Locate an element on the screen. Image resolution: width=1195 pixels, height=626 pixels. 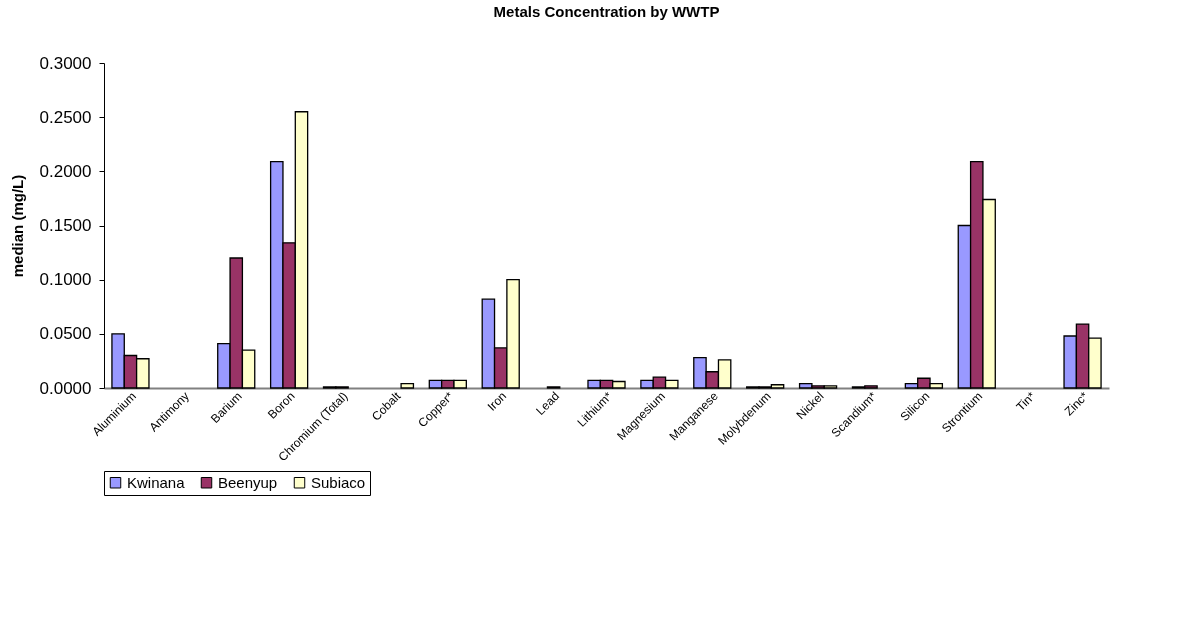
y-tick-label: 0.3000 is located at coordinates (65, 63).